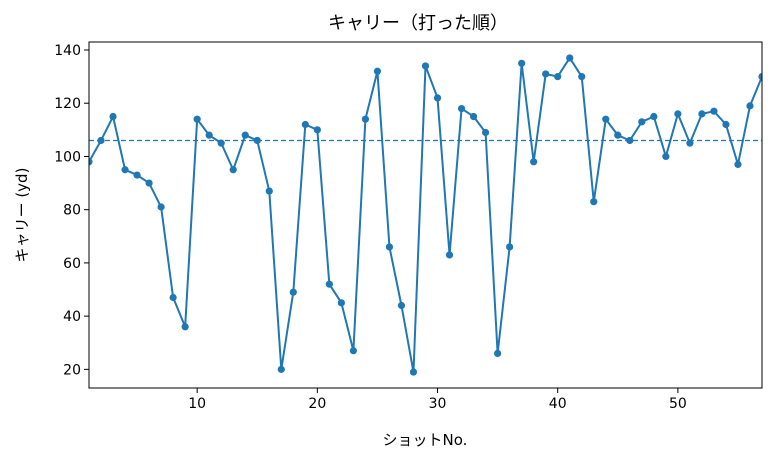 The width and height of the screenshot is (775, 466). What do you see at coordinates (317, 404) in the screenshot?
I see `x-tick-label: 20` at bounding box center [317, 404].